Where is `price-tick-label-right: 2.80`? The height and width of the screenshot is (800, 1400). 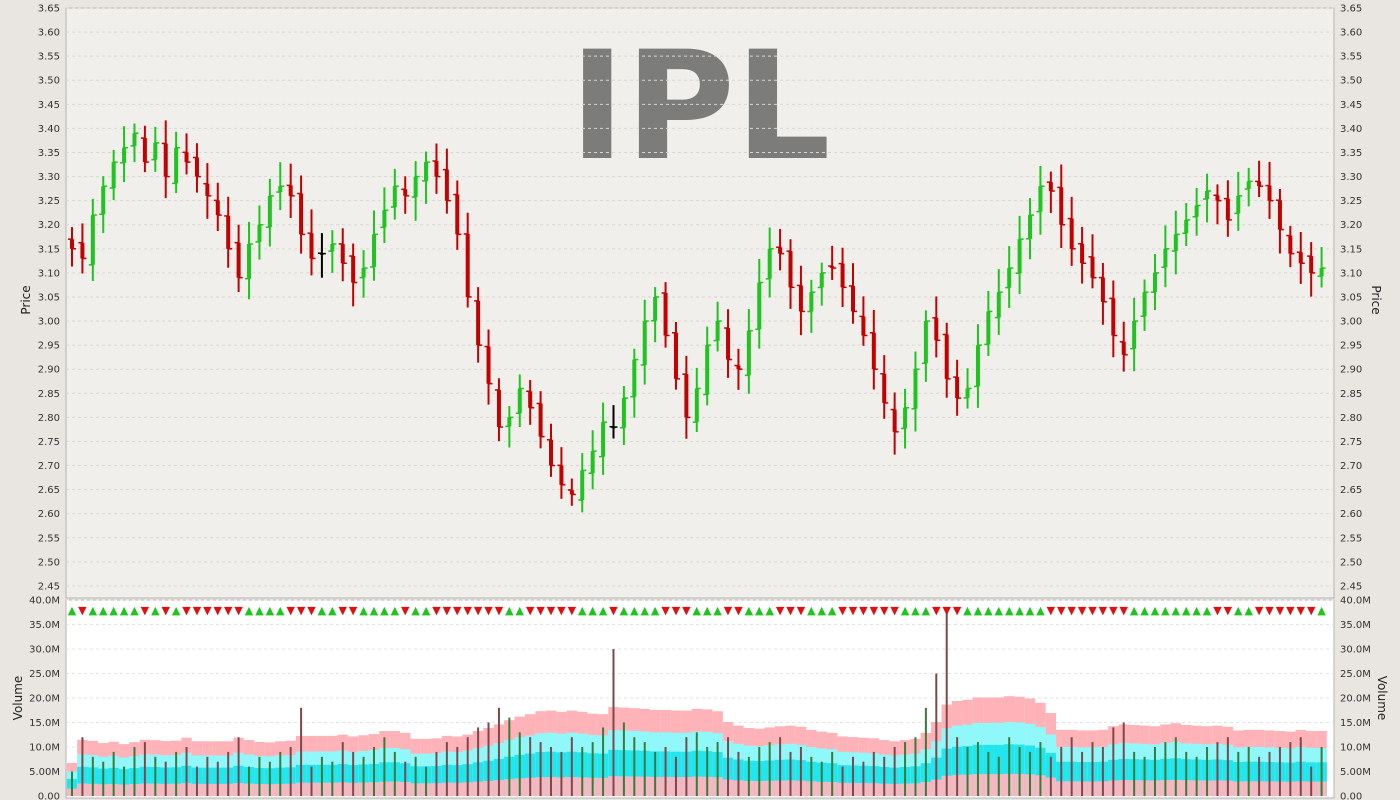
price-tick-label-right: 2.80 is located at coordinates (1351, 418).